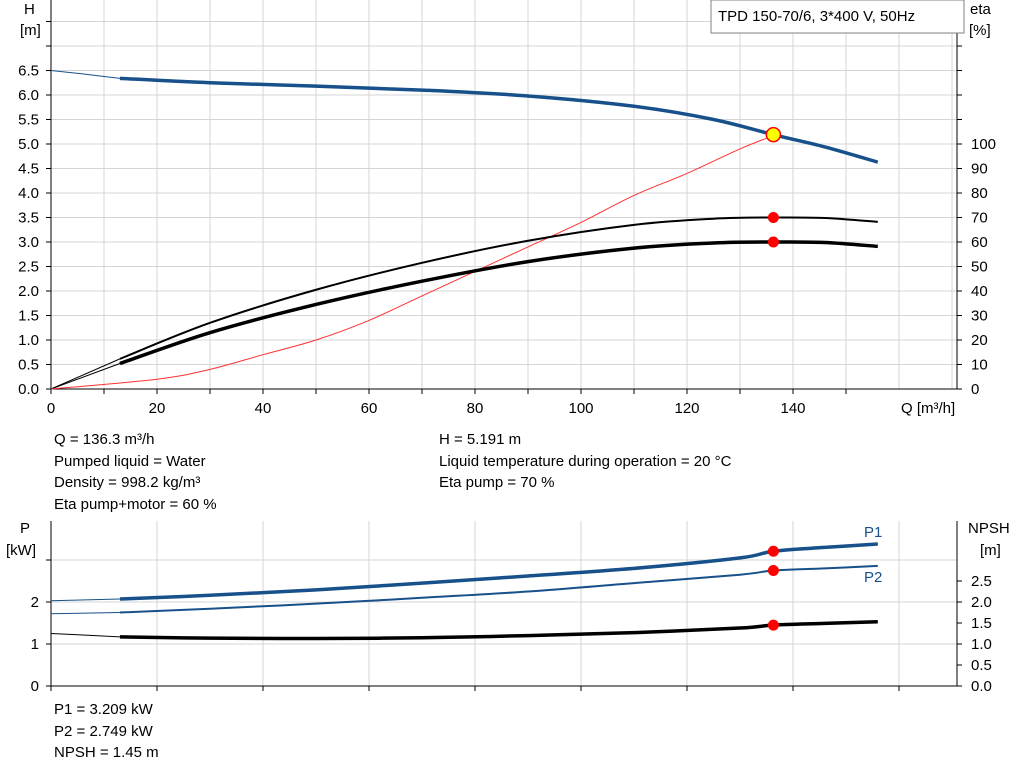  Describe the element at coordinates (979, 267) in the screenshot. I see `eta-axis-tick-label: 50` at that location.